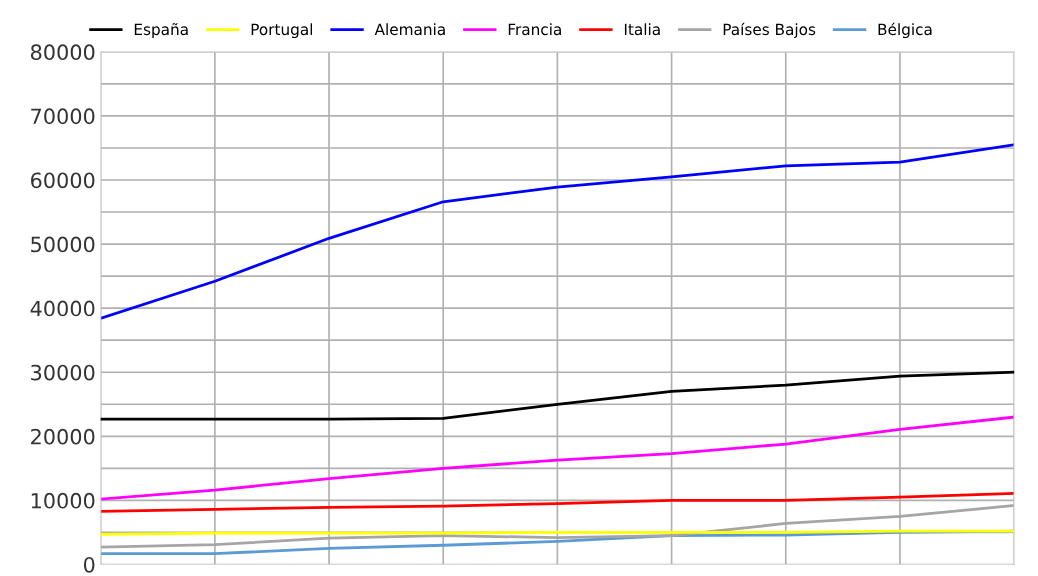  Describe the element at coordinates (161, 31) in the screenshot. I see `legend-label: España` at that location.